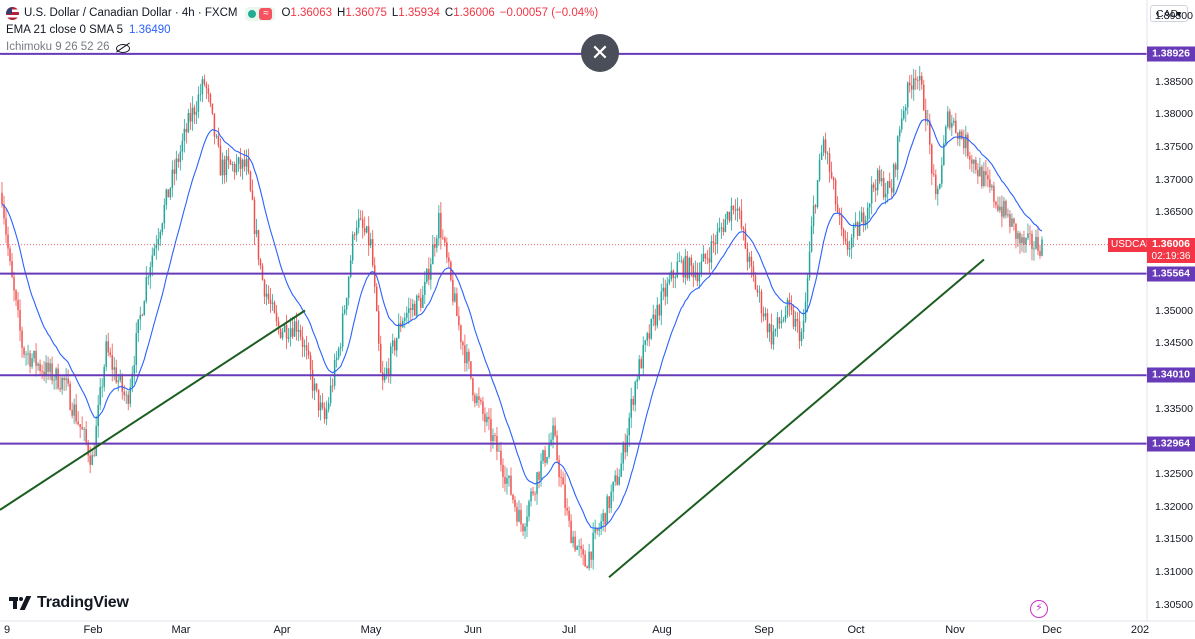 The width and height of the screenshot is (1195, 639). What do you see at coordinates (64, 30) in the screenshot?
I see `ema-indicator-name: EMA 21 close 0 SMA 5` at bounding box center [64, 30].